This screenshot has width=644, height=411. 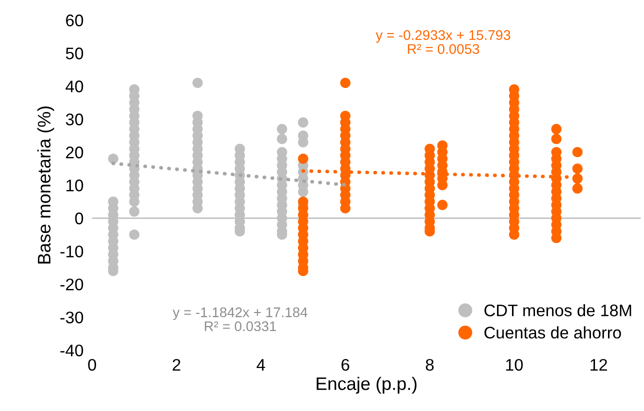 I want to click on annotation: y = -1.1842x + 17.184 R² = 0.0331, so click(x=240, y=319).